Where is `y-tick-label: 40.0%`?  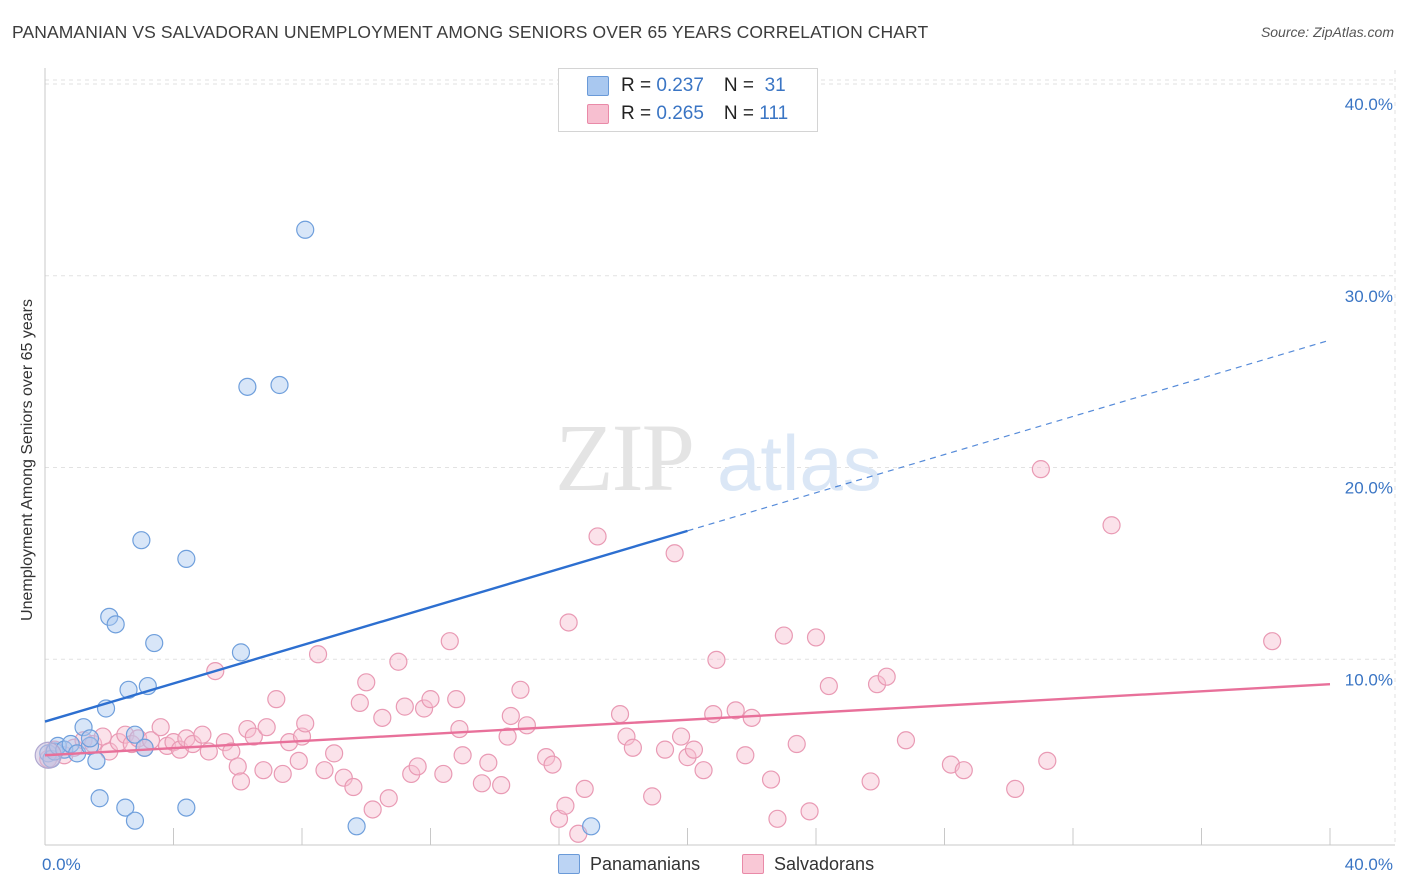 y-tick-label: 40.0% is located at coordinates (1369, 104).